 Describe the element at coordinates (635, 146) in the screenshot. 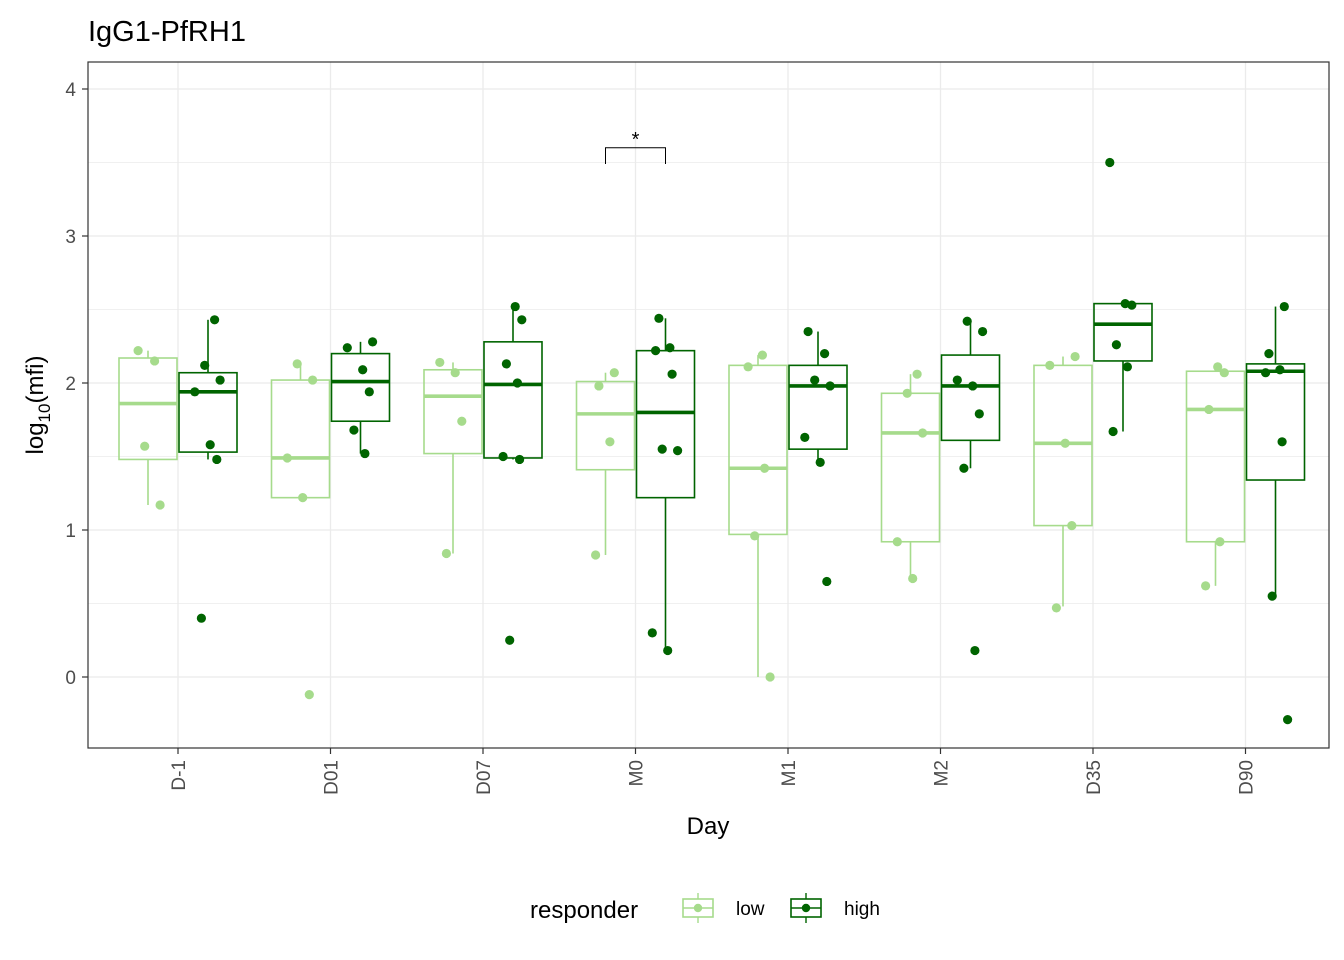

I see `significance-layer: *` at that location.